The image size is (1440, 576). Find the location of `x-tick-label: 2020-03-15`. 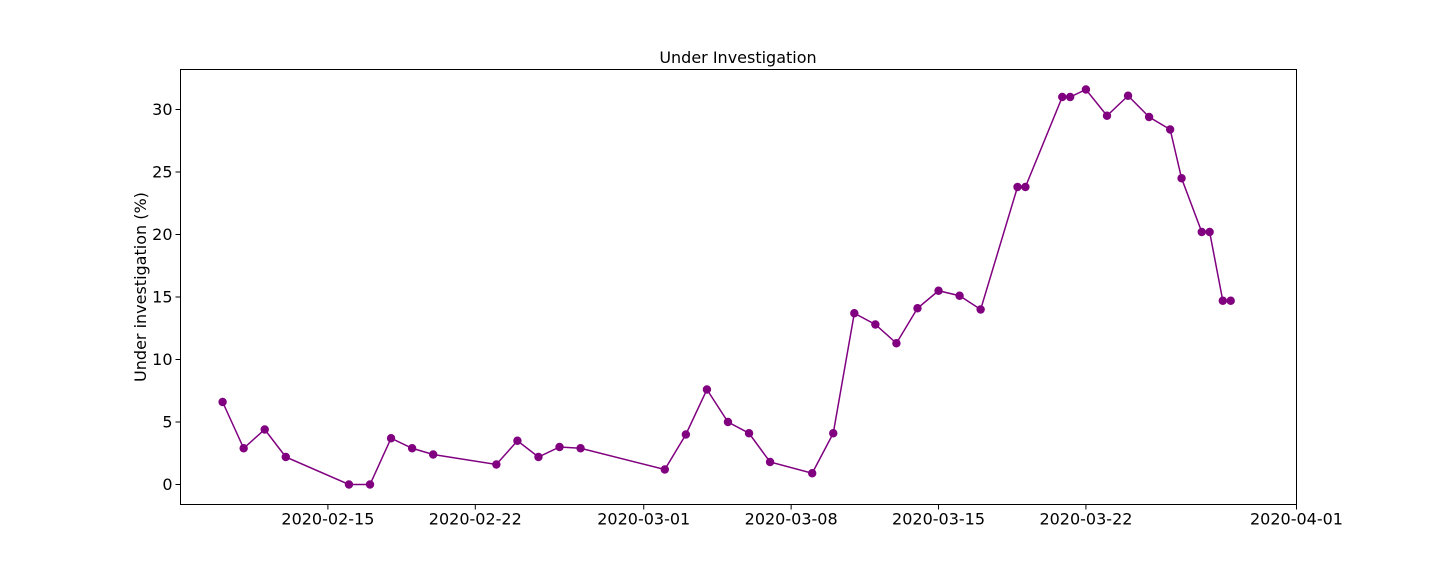

x-tick-label: 2020-03-15 is located at coordinates (938, 519).